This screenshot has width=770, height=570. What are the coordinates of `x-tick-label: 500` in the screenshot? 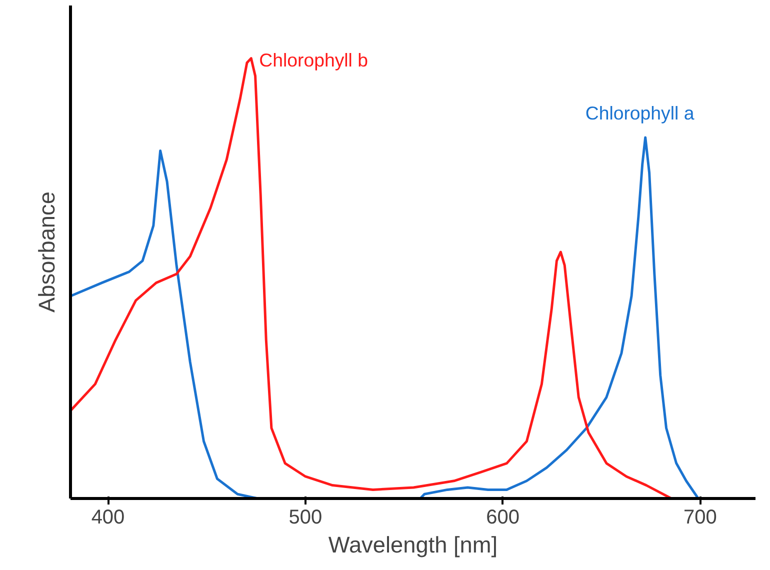 It's located at (305, 517).